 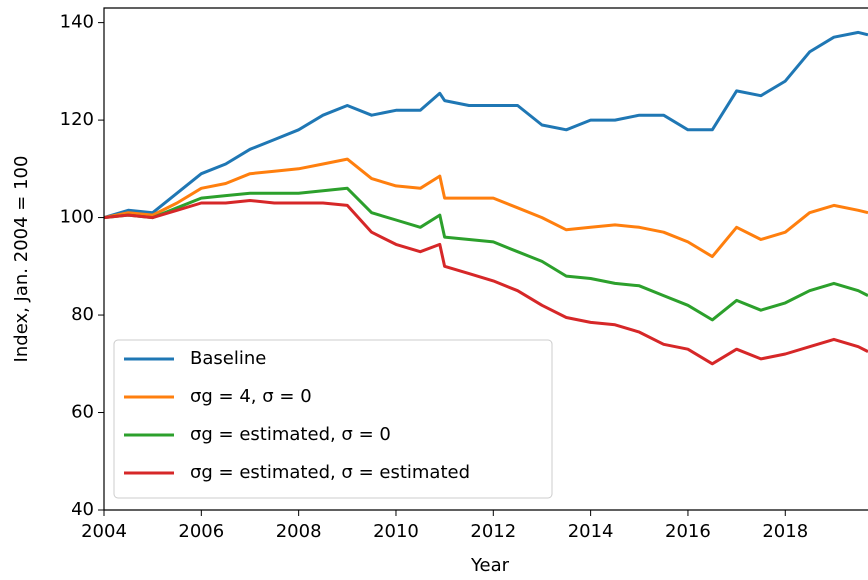 I want to click on x-tick-label: 2018, so click(x=785, y=531).